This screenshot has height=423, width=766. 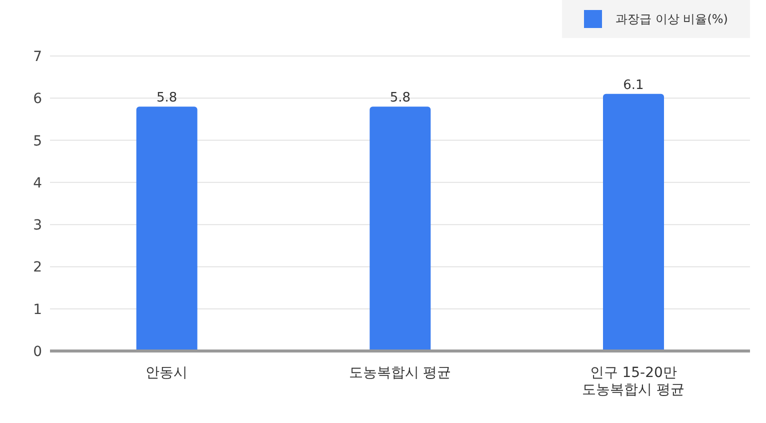 I want to click on x-tick-label: 안동시, so click(x=167, y=373).